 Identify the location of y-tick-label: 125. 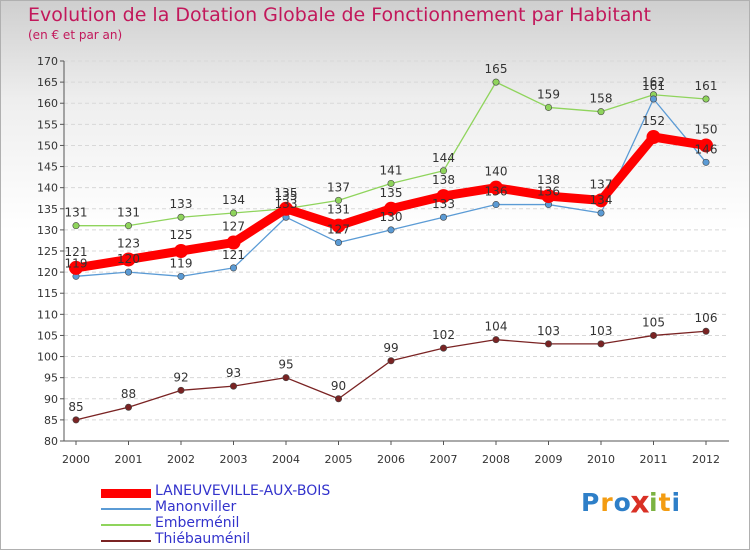
(47, 251).